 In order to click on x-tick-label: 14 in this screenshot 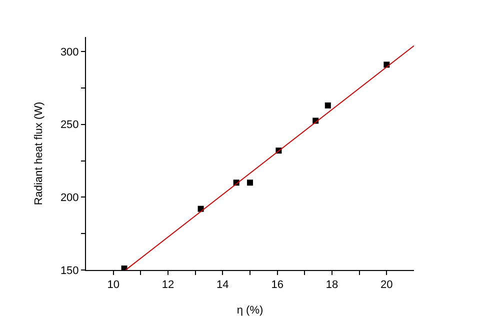, I will do `click(222, 285)`.